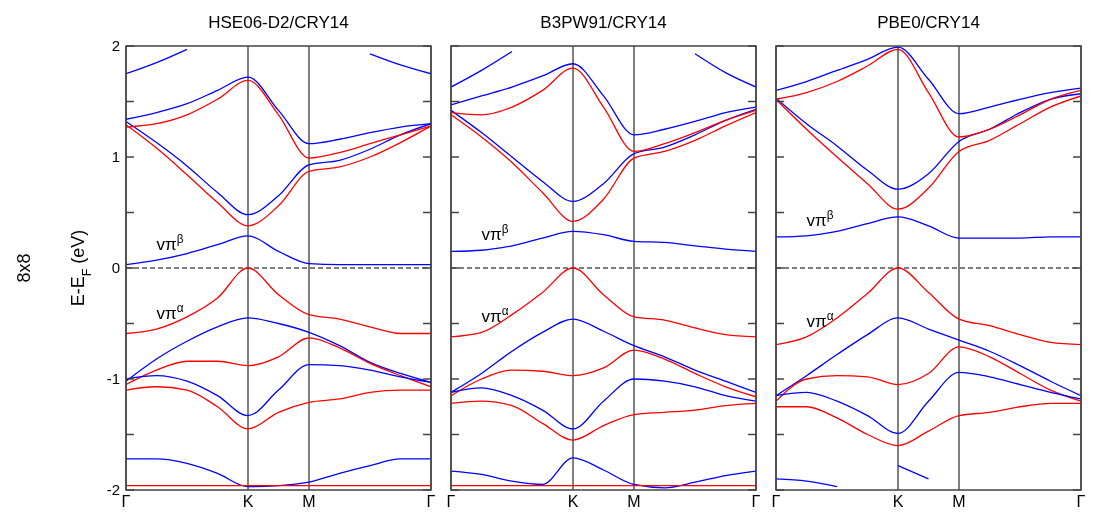 This screenshot has width=1102, height=518. Describe the element at coordinates (24, 268) in the screenshot. I see `text: 8x8` at that location.